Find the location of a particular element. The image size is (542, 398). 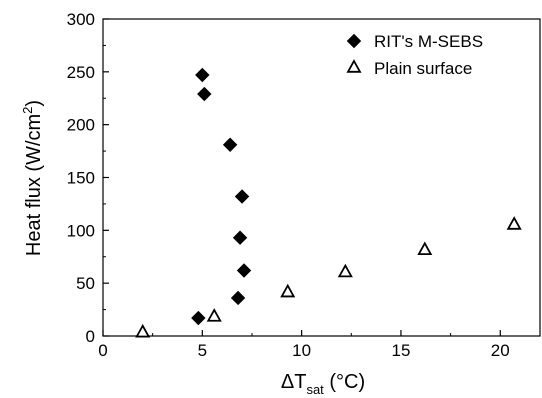

legend-label-plain: Plain surface is located at coordinates (423, 68).